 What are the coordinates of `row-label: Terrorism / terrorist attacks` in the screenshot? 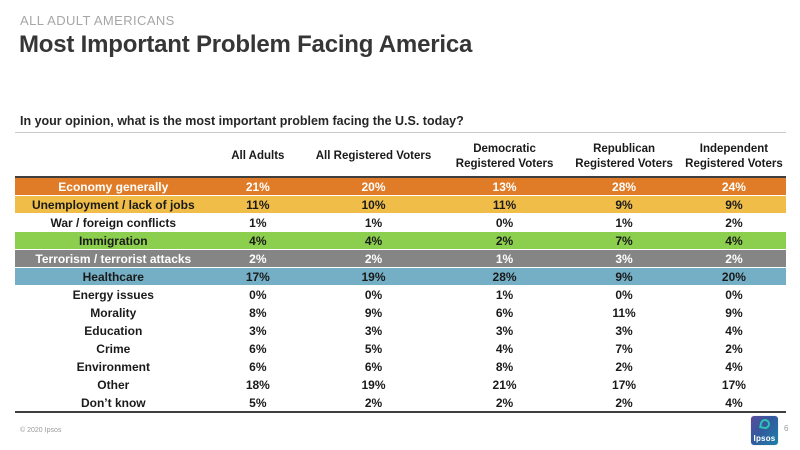 It's located at (113, 258).